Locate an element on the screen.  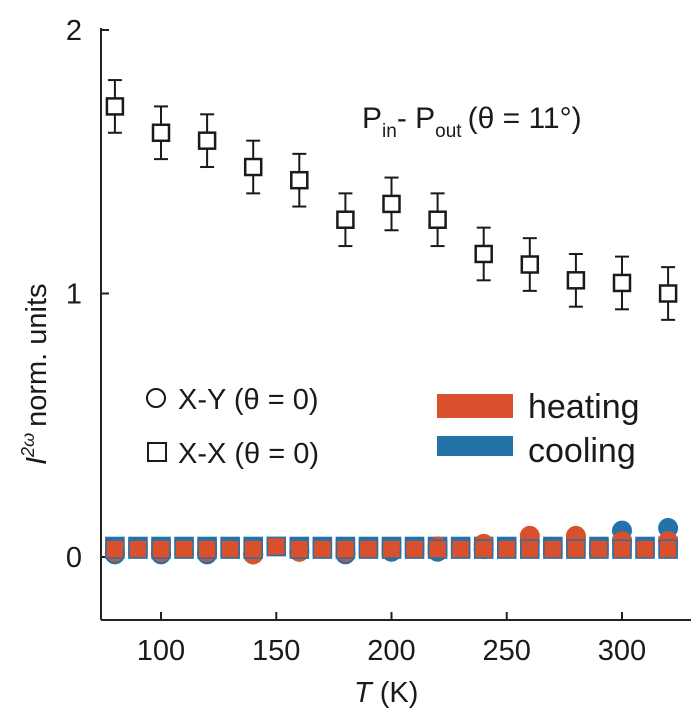
x-tick-label: 300 is located at coordinates (622, 651).